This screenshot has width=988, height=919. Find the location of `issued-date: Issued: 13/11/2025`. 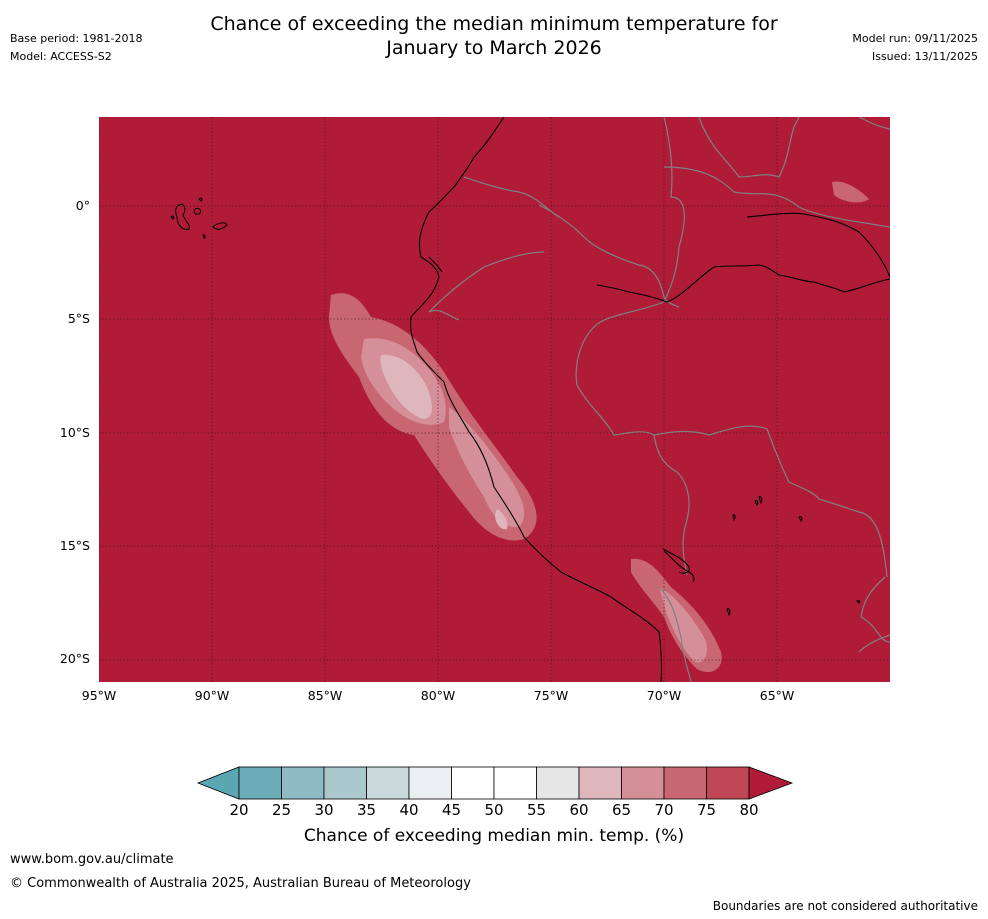

issued-date: Issued: 13/11/2025 is located at coordinates (924, 56).